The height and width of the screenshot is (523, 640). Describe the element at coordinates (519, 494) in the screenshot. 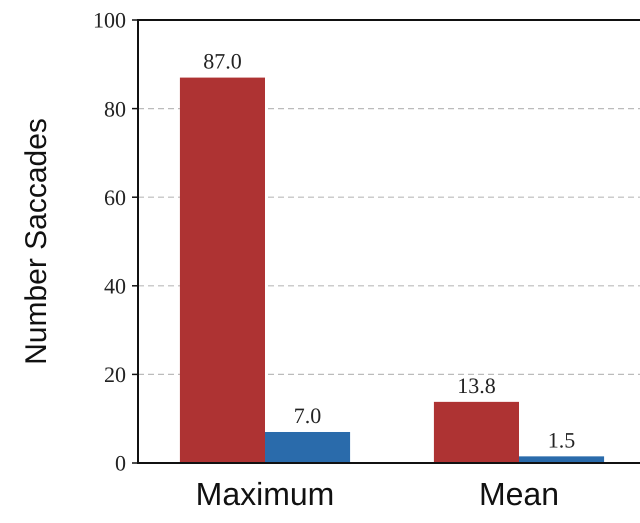

I see `x-tick-label: Mean` at that location.